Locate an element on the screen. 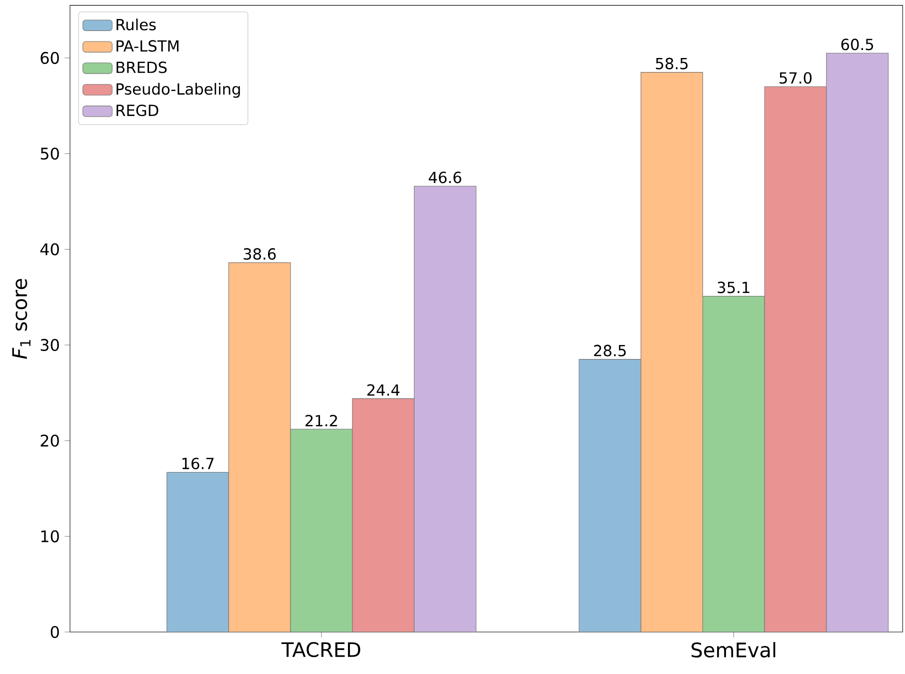 This screenshot has height=674, width=905. x-tick-label: SemEval is located at coordinates (734, 650).